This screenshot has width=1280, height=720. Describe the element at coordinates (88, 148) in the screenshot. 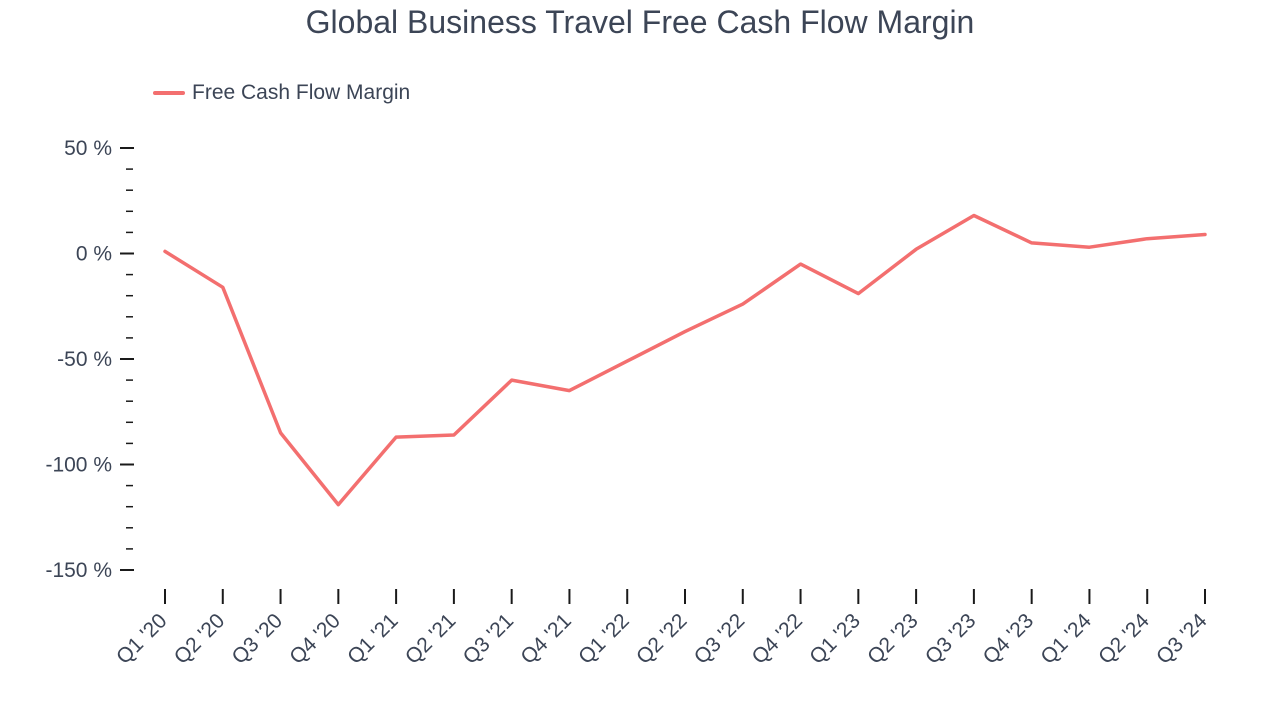

I see `y-tick-label: 50 %` at that location.